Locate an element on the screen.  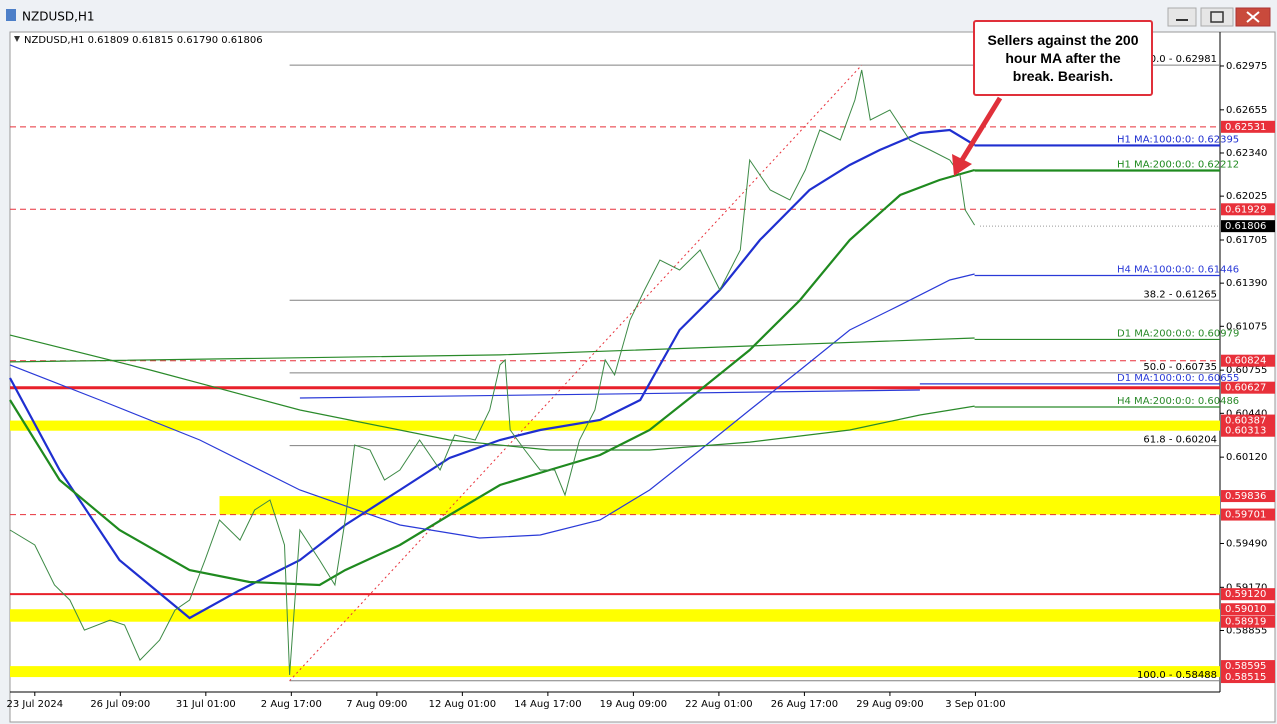
window-title: NZDUSD,H1 is located at coordinates (58, 17).